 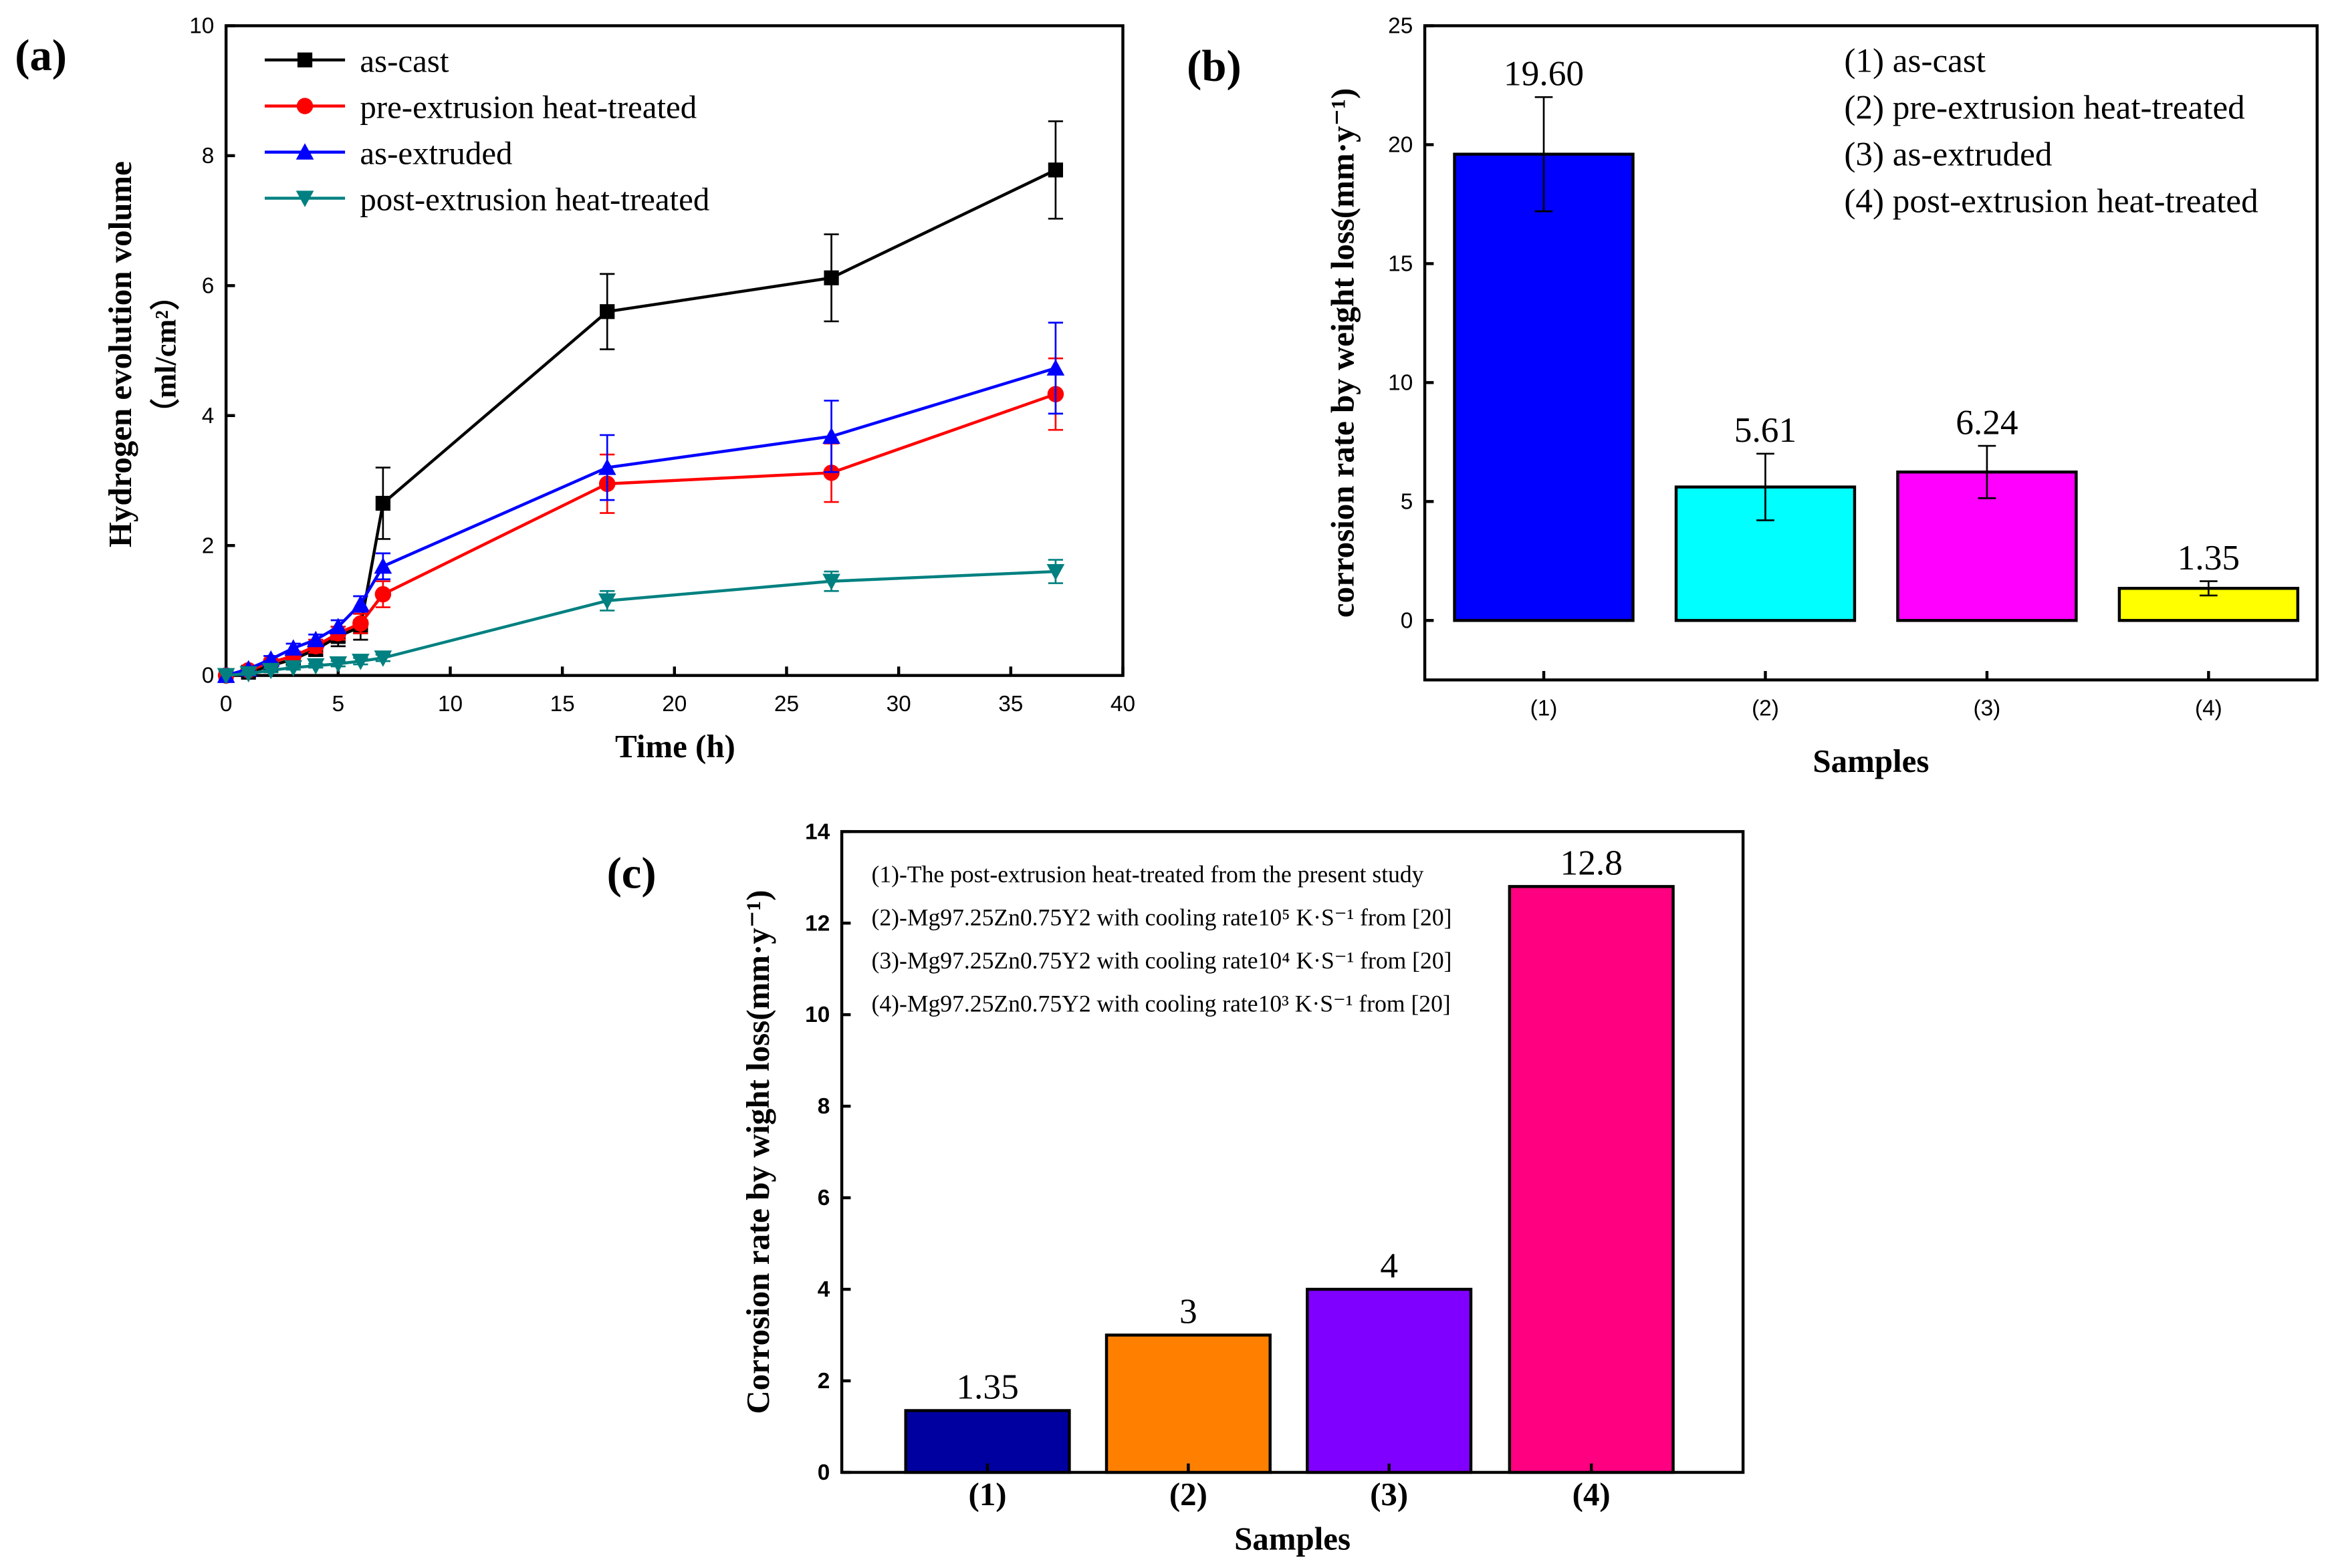 What do you see at coordinates (824, 1381) in the screenshot?
I see `chart-c-ytick-label: 2` at bounding box center [824, 1381].